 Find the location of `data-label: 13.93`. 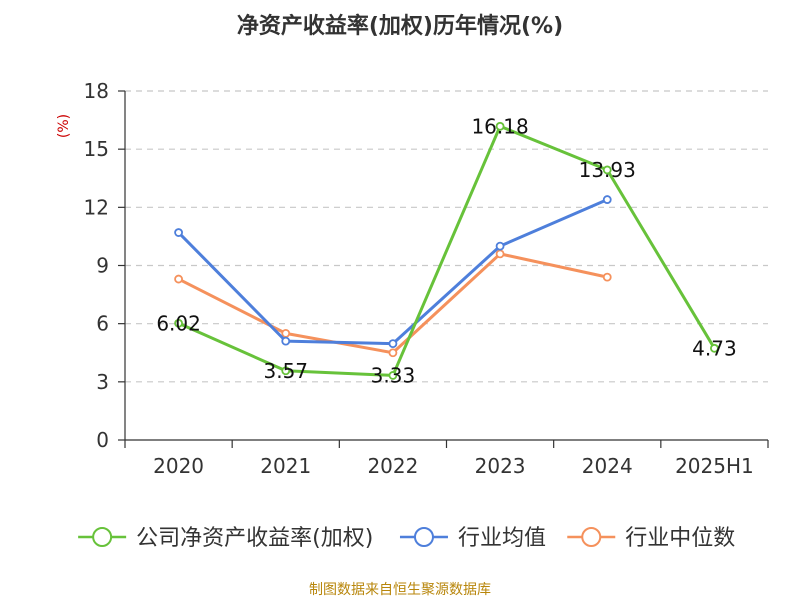

data-label: 13.93 is located at coordinates (607, 170).